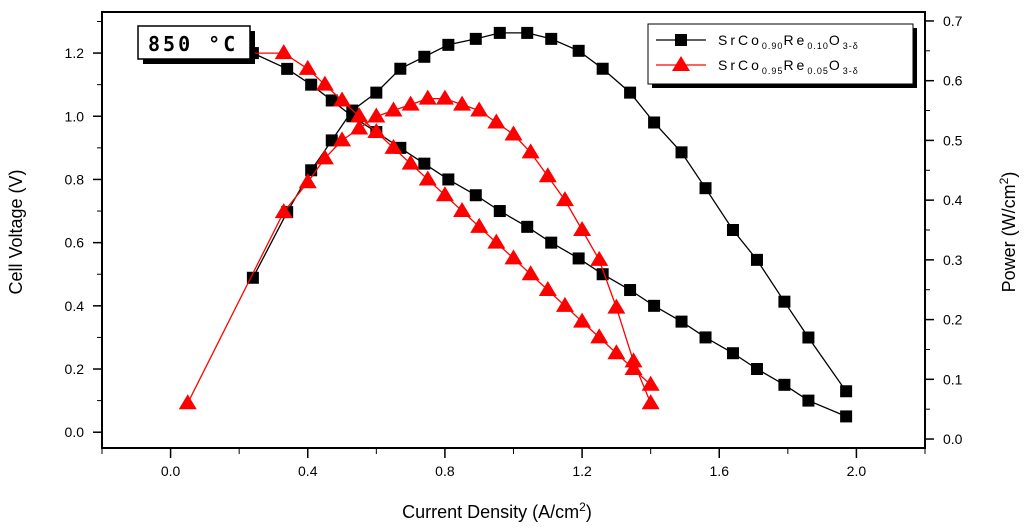 The image size is (1024, 530). What do you see at coordinates (75, 116) in the screenshot?
I see `y-left-tick-label: 1.0` at bounding box center [75, 116].